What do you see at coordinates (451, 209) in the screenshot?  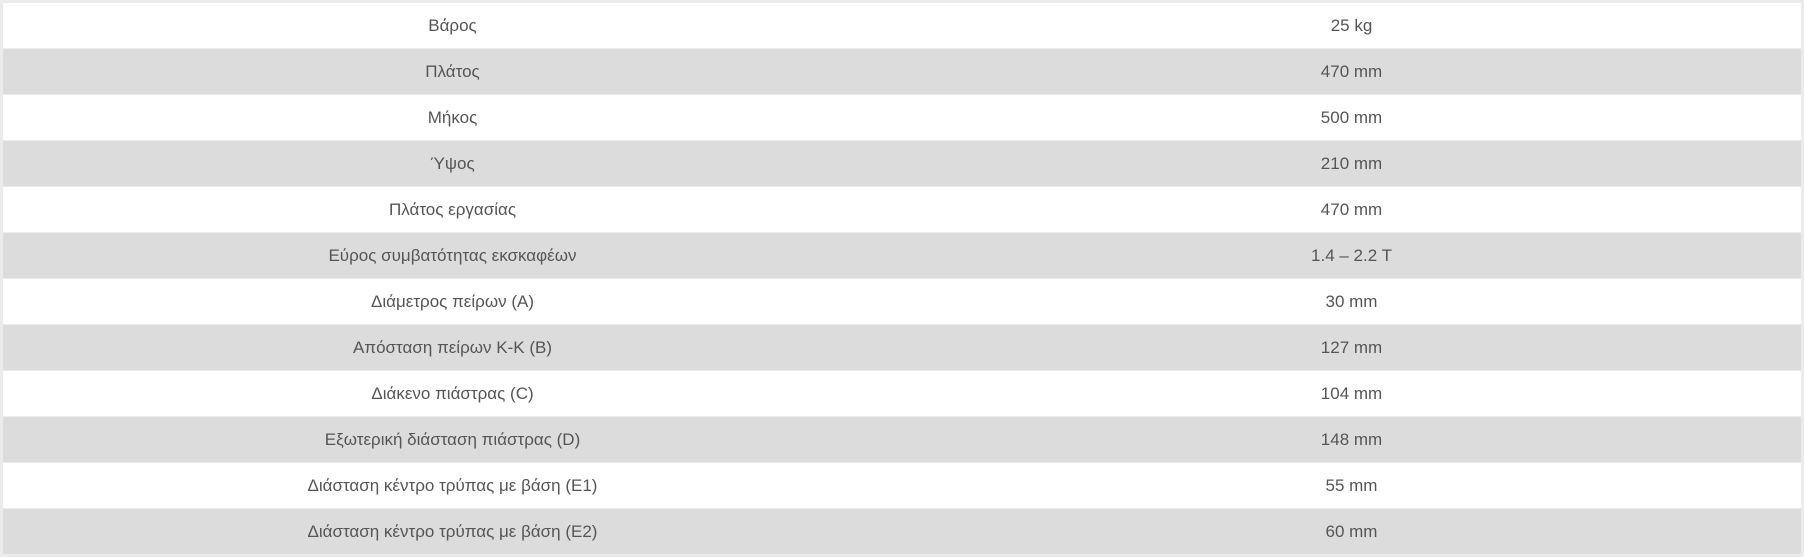 I see `spec-label: Πλάτος εργασίας` at bounding box center [451, 209].